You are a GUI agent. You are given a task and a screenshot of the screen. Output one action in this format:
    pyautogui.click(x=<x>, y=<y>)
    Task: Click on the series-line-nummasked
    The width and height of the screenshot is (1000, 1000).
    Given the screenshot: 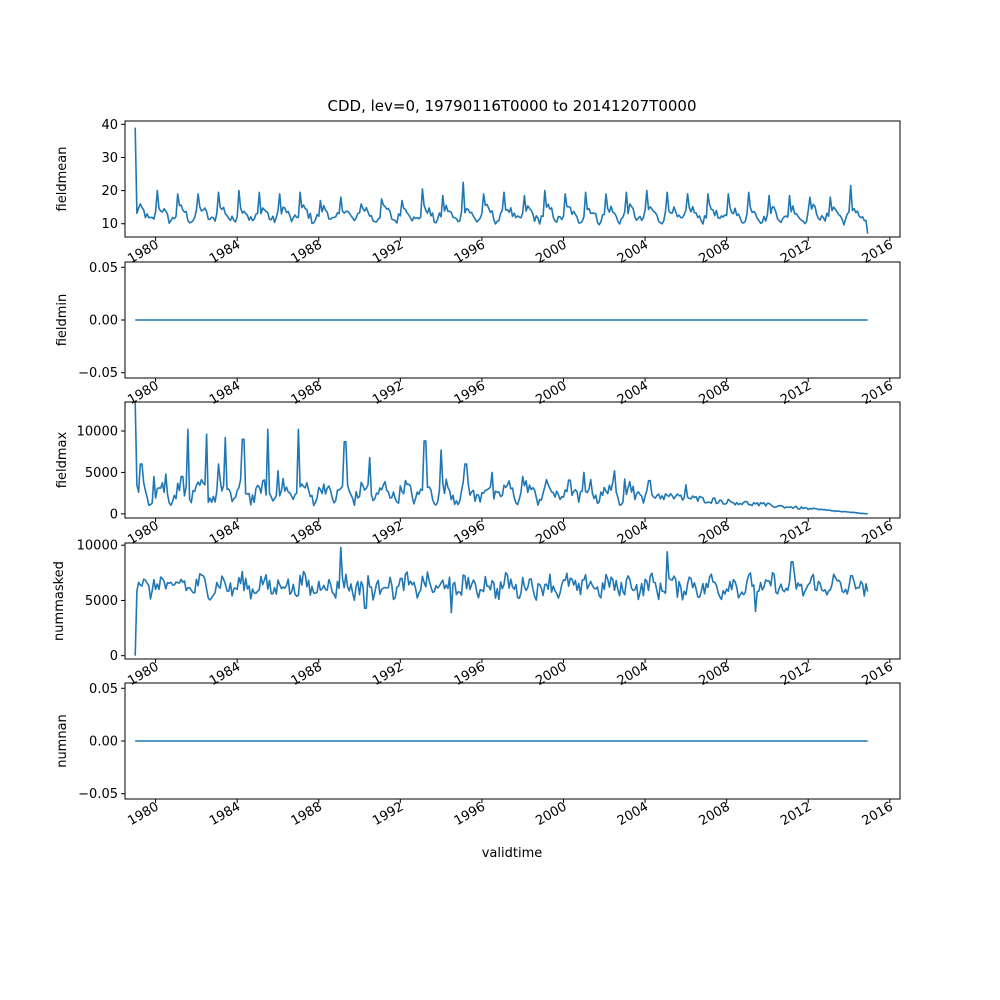 What is the action you would take?
    pyautogui.click(x=501, y=601)
    